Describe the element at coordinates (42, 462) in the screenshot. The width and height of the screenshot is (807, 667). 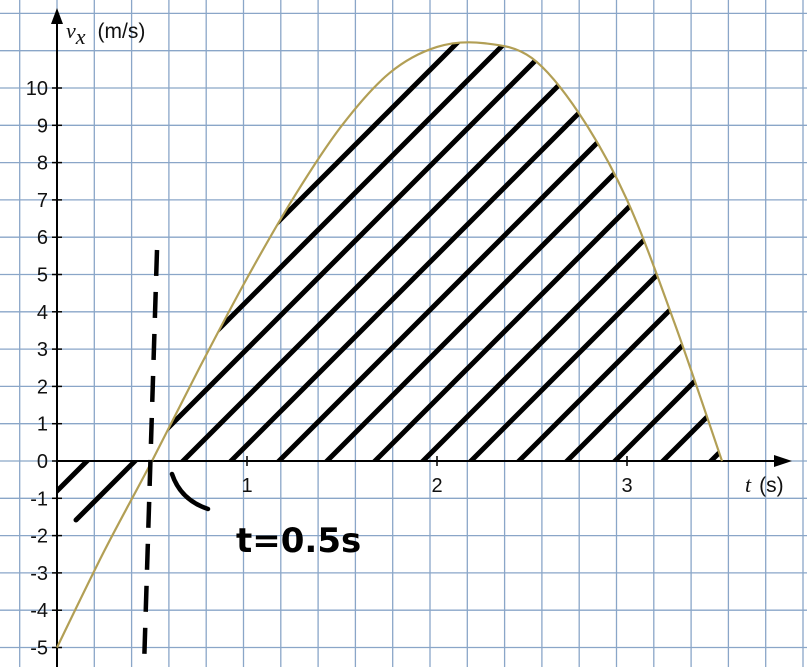
I see `y-tick-label: 0` at that location.